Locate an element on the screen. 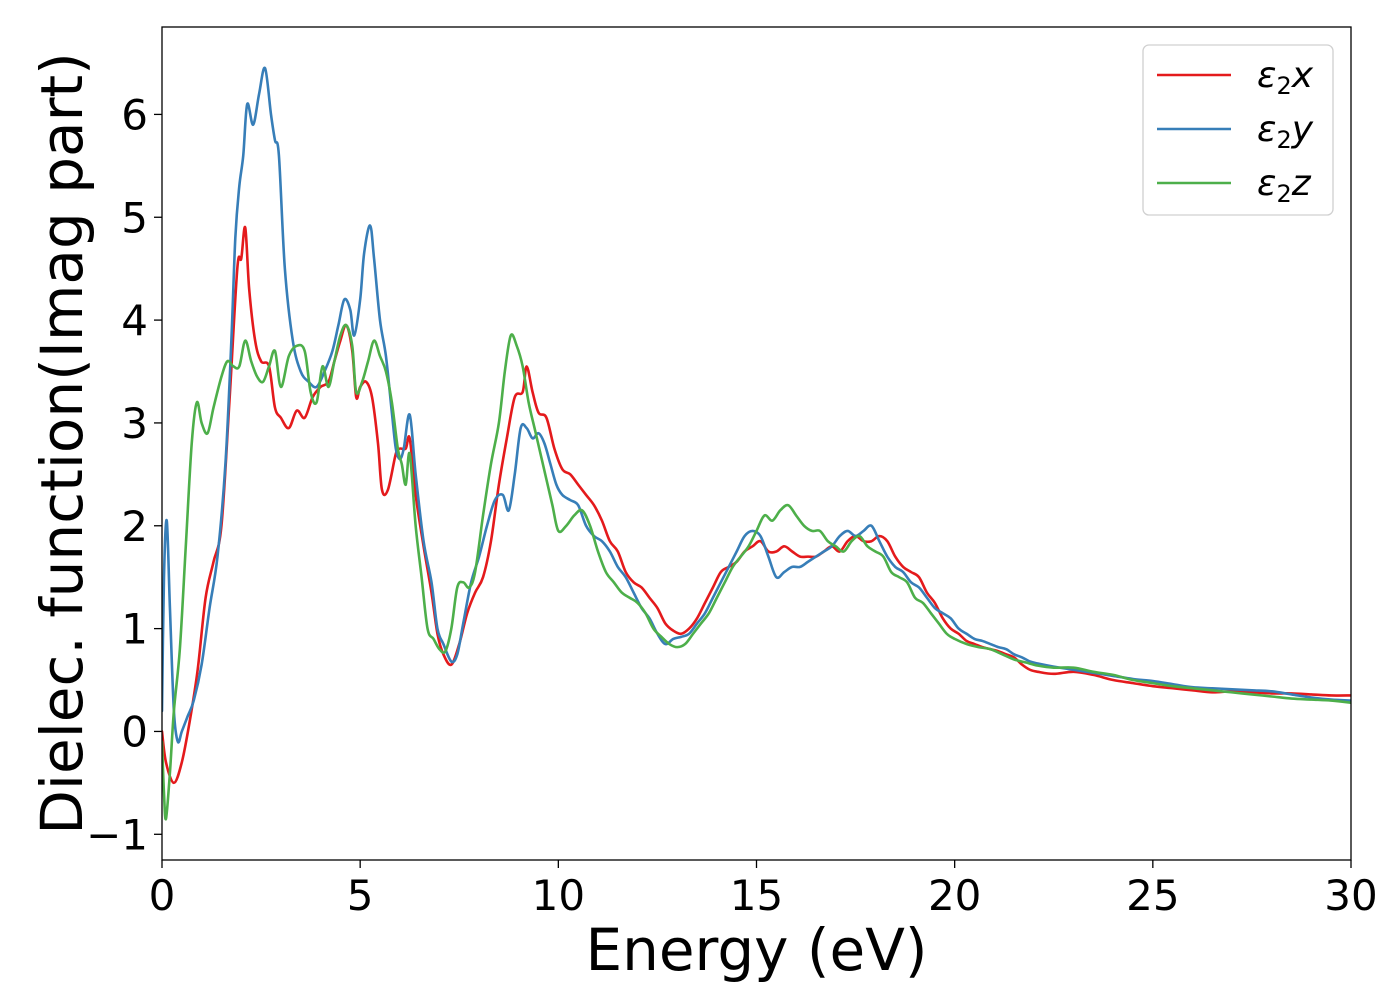 The width and height of the screenshot is (1400, 1000). y-tick-label: 0 is located at coordinates (134, 731).